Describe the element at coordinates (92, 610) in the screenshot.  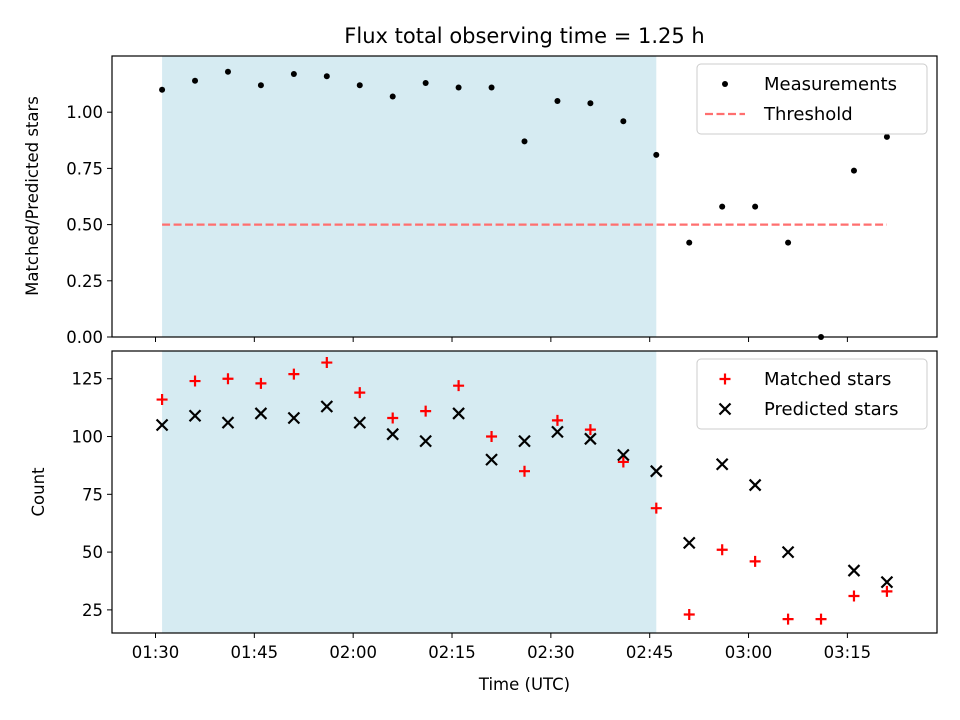
I see `y-tick-label: 25` at that location.